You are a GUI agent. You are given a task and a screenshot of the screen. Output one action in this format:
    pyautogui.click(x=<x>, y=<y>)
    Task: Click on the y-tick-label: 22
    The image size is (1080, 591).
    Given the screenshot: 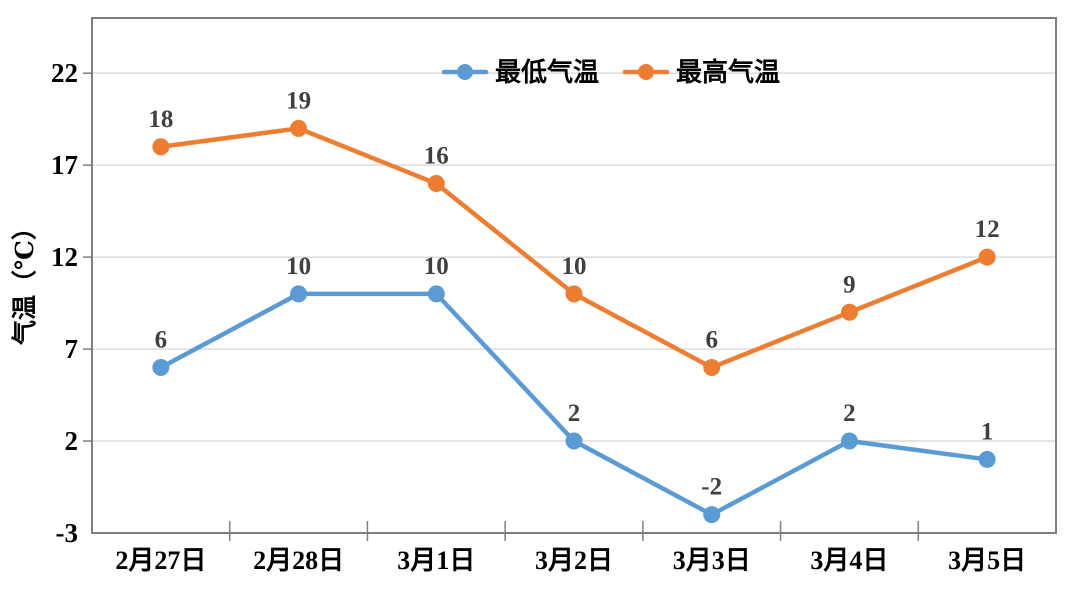 What is the action you would take?
    pyautogui.click(x=64, y=73)
    